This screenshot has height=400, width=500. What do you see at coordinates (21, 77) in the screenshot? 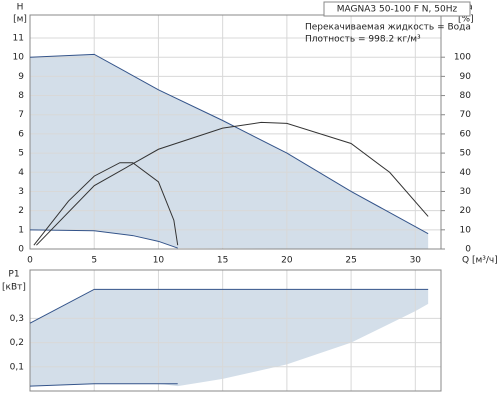
I see `y-tick-label: 9` at bounding box center [21, 77].